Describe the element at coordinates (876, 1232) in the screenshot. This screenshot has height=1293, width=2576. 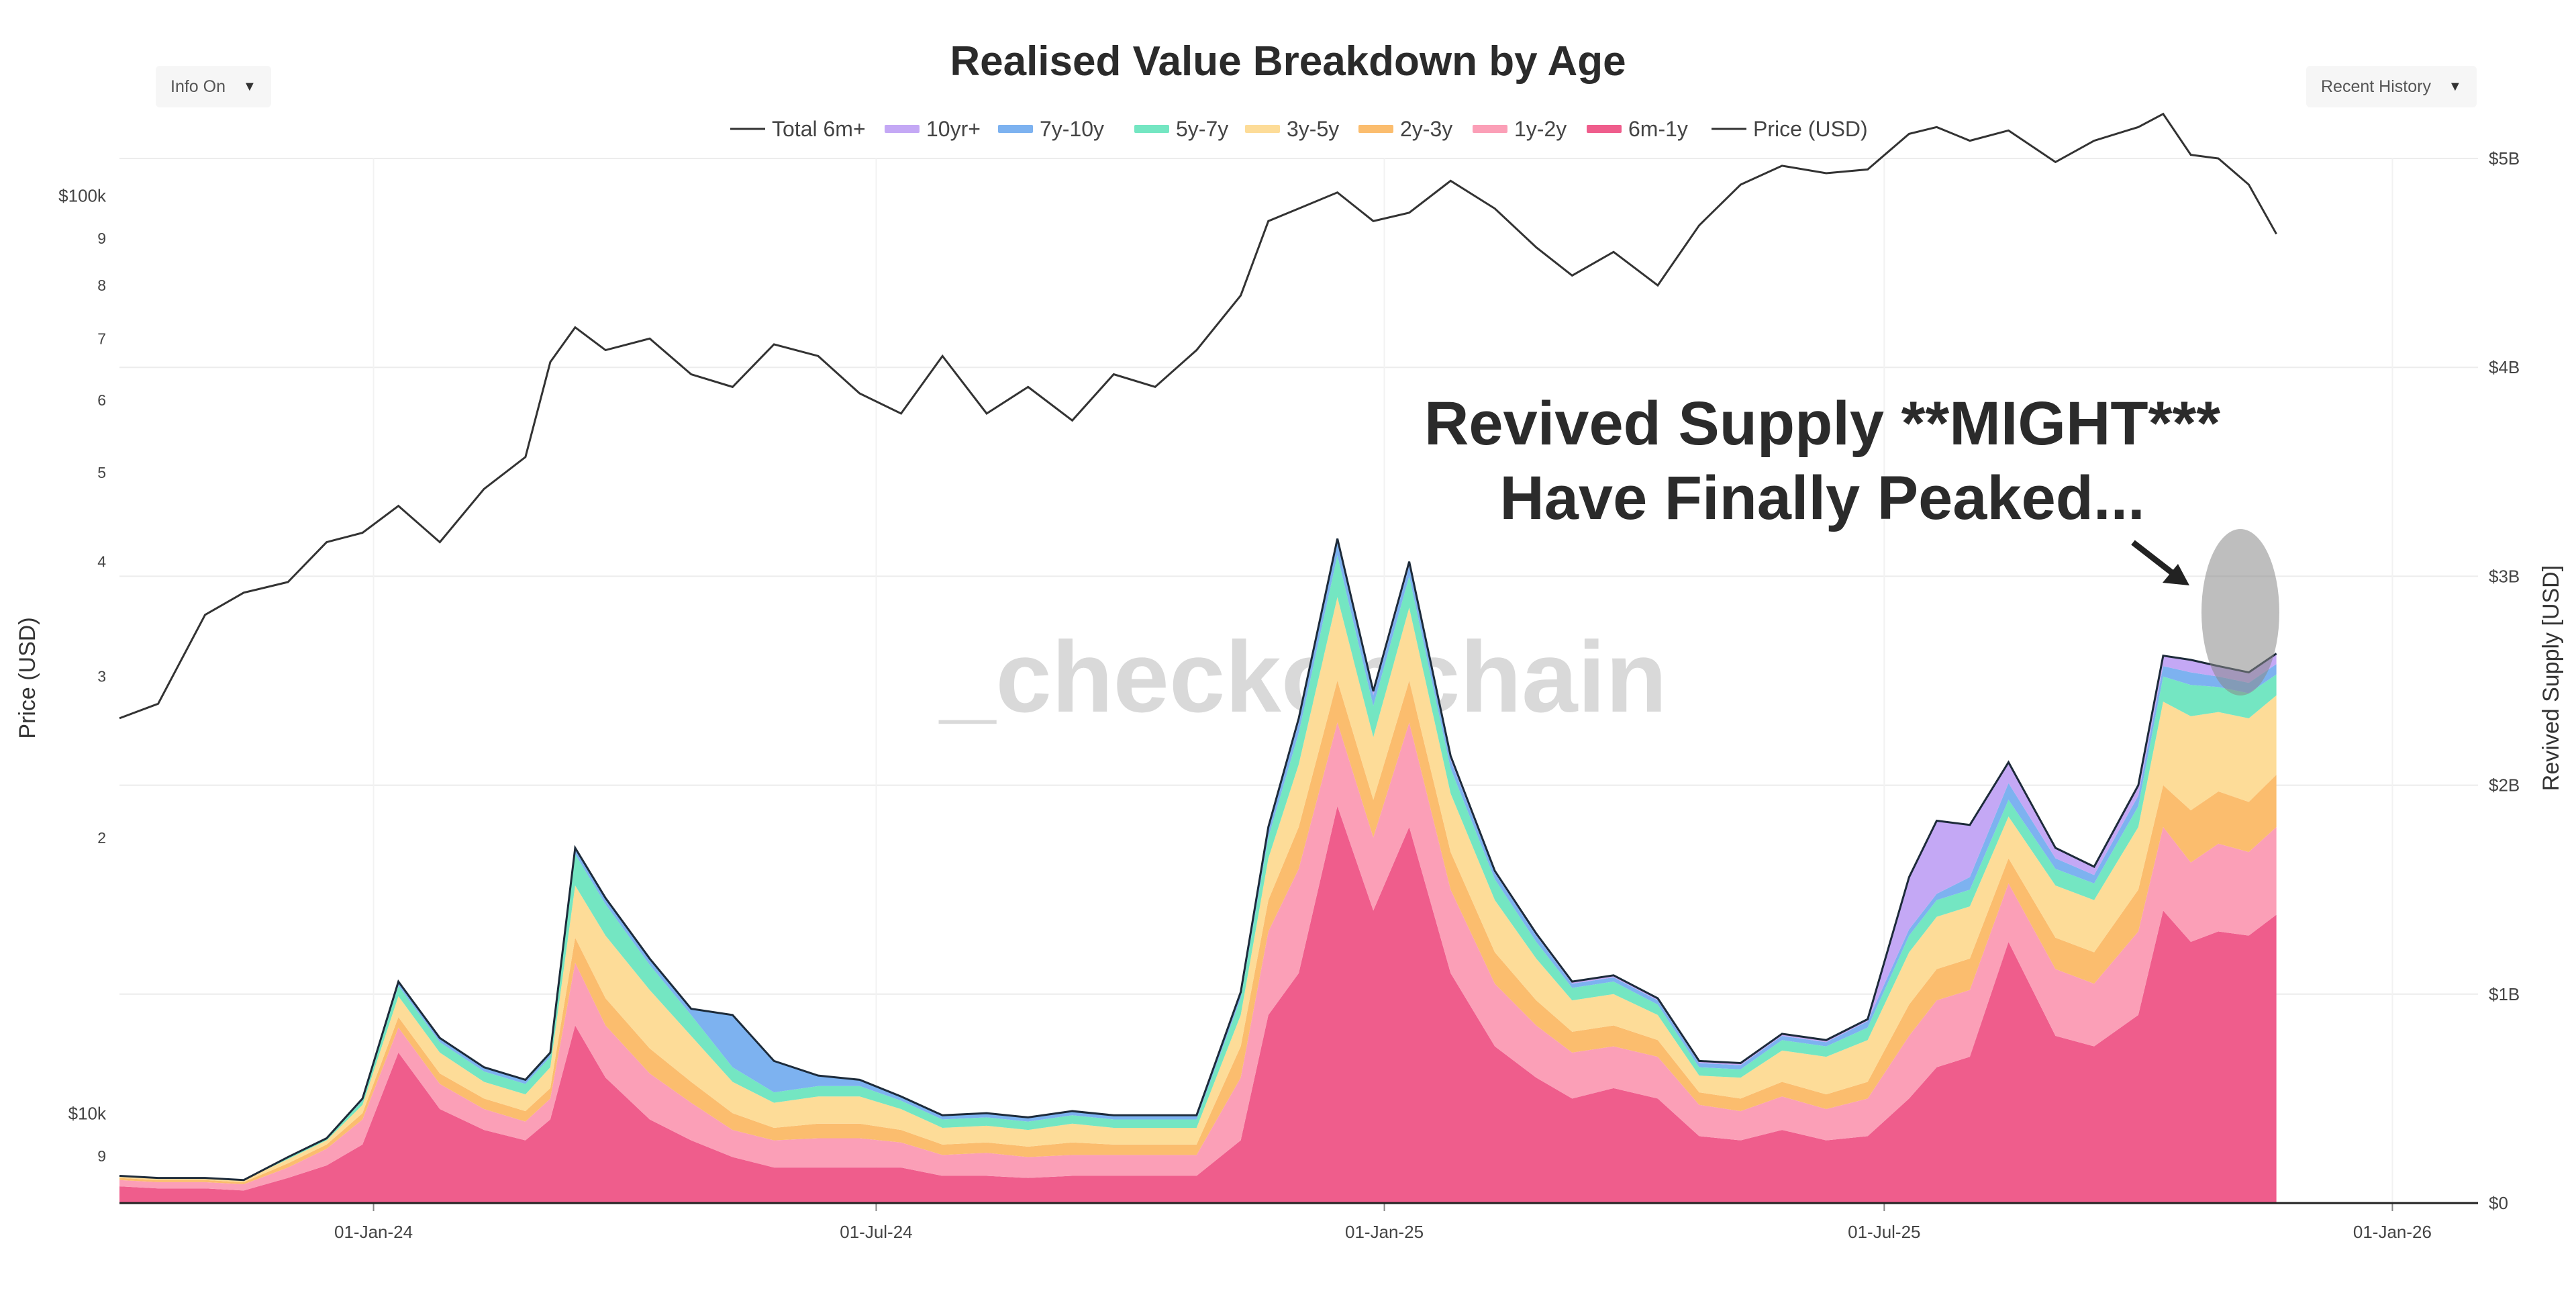
I see `x-tick-label: 01-Jul-24` at that location.